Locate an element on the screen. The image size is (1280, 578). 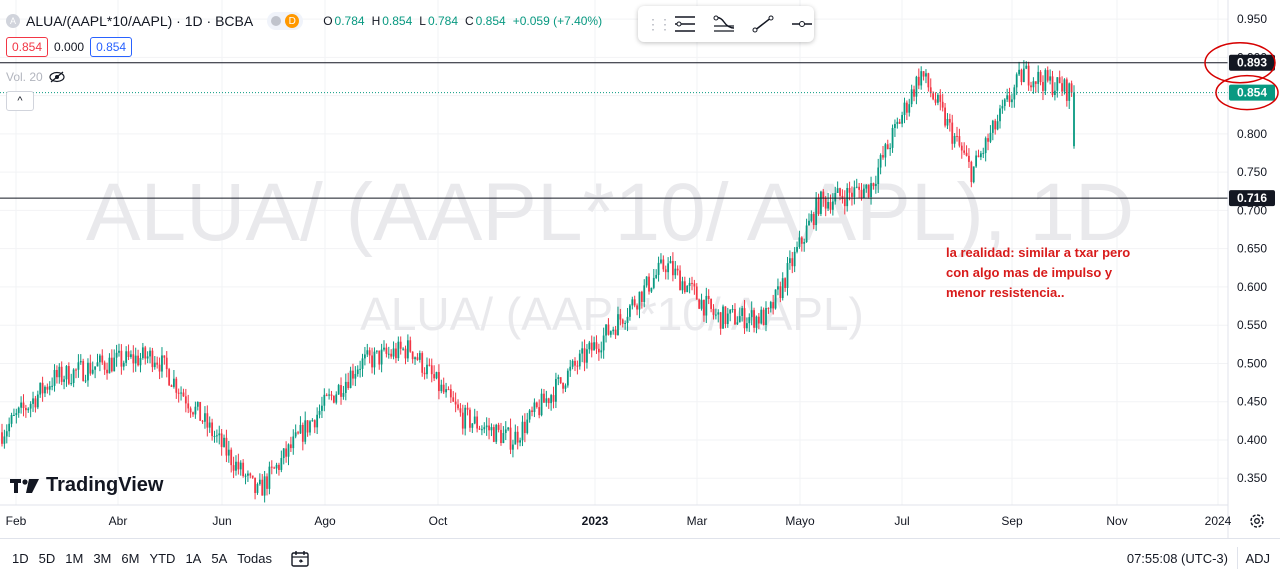
trend-line-icon is located at coordinates (762, 24).